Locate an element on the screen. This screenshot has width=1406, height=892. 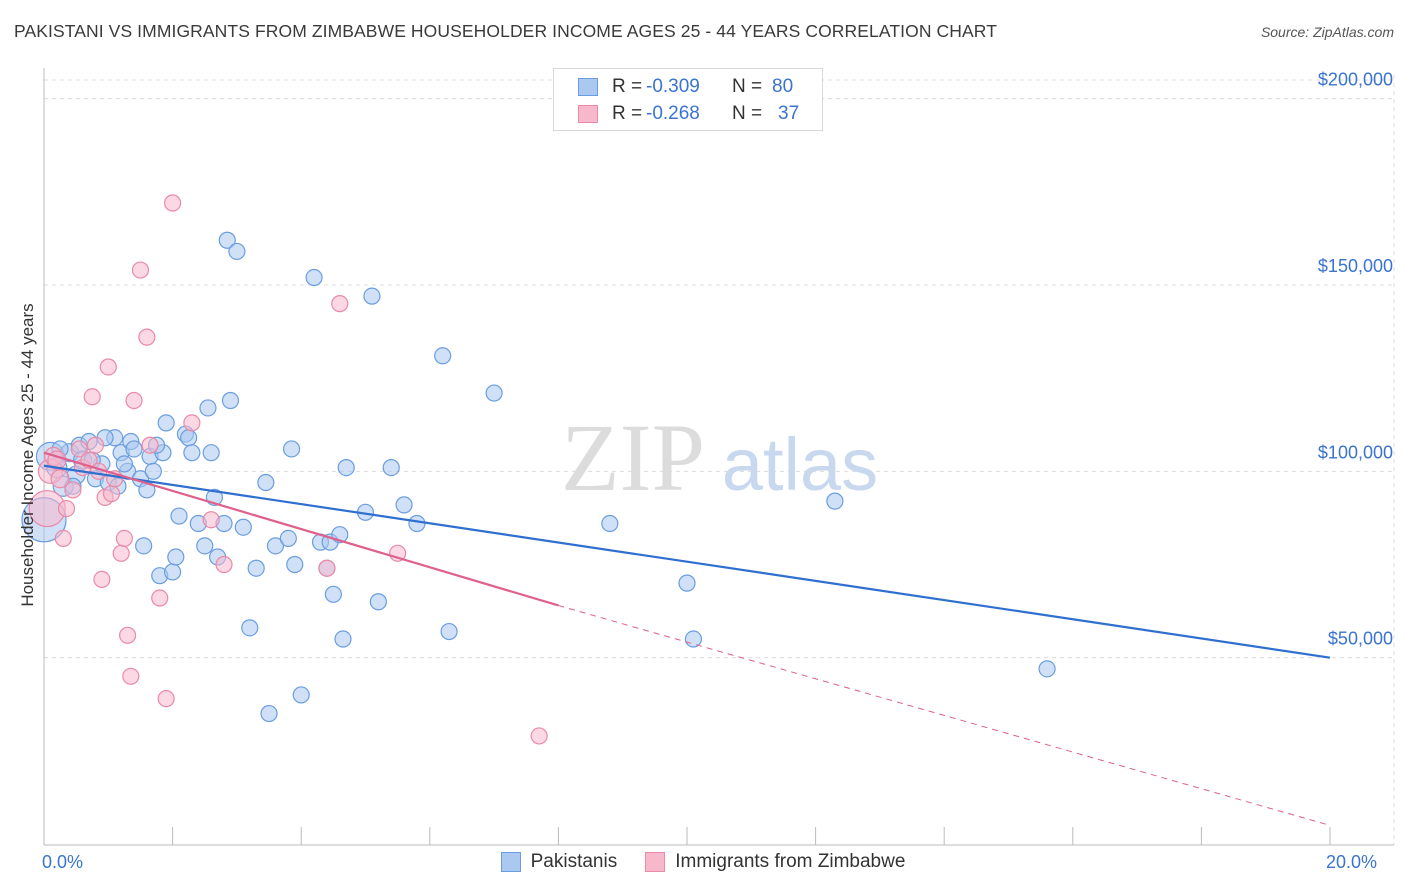
legend-item-pakistanis: Pakistanis is located at coordinates (559, 862).